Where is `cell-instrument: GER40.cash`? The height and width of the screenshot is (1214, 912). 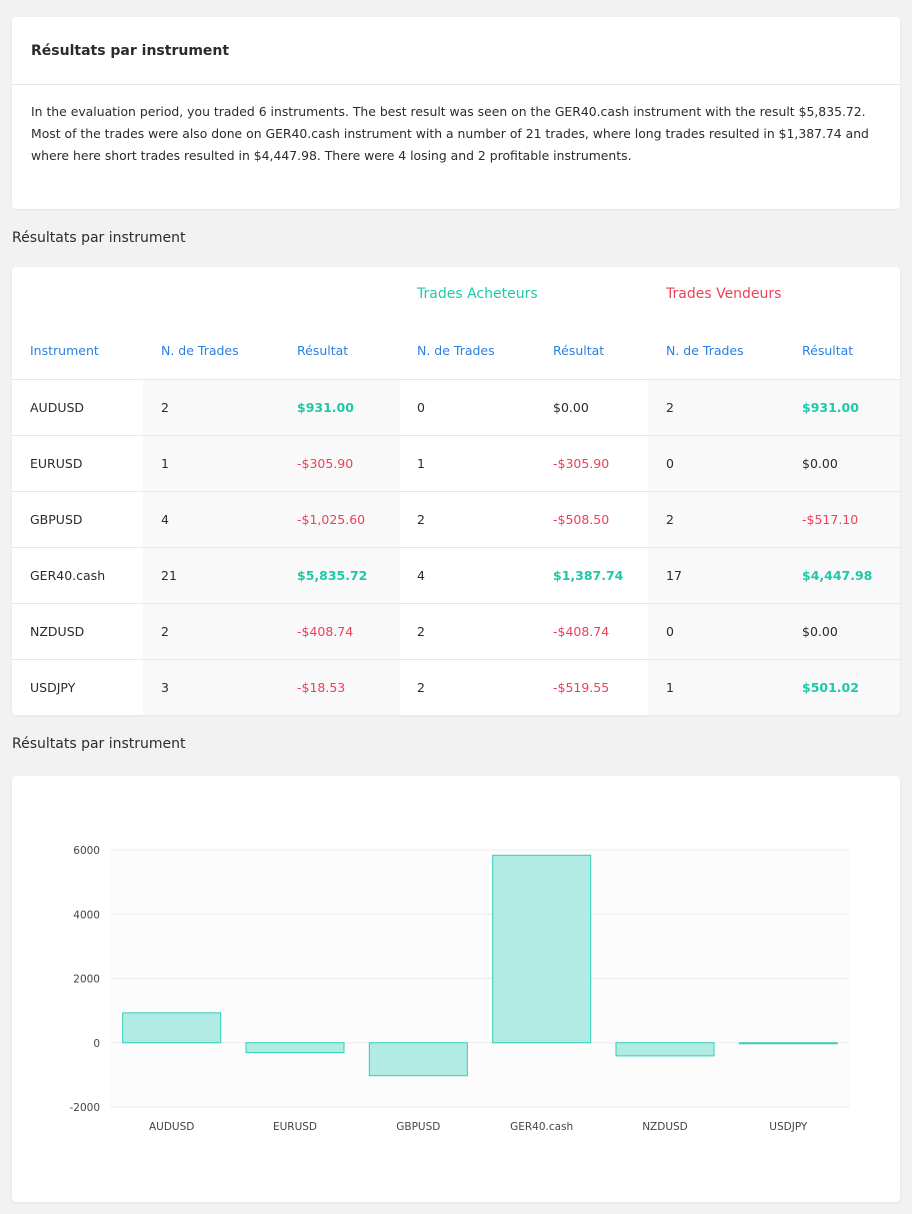
cell-instrument: GER40.cash is located at coordinates (68, 575).